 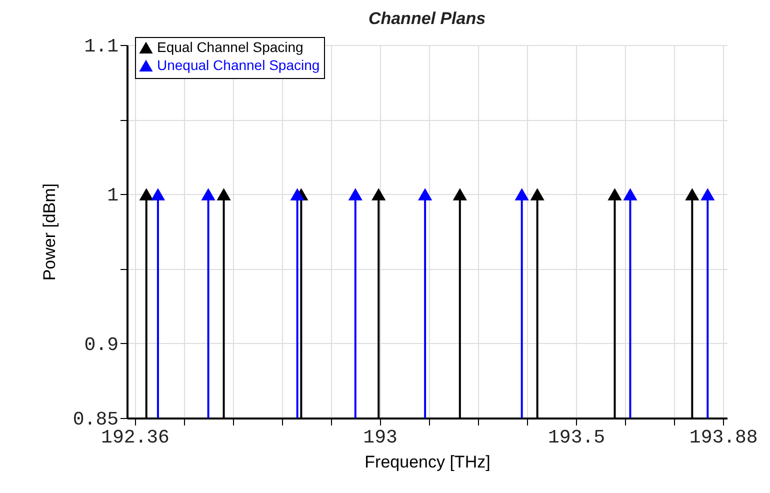 What do you see at coordinates (112, 195) in the screenshot?
I see `y-tick-label: 1` at bounding box center [112, 195].